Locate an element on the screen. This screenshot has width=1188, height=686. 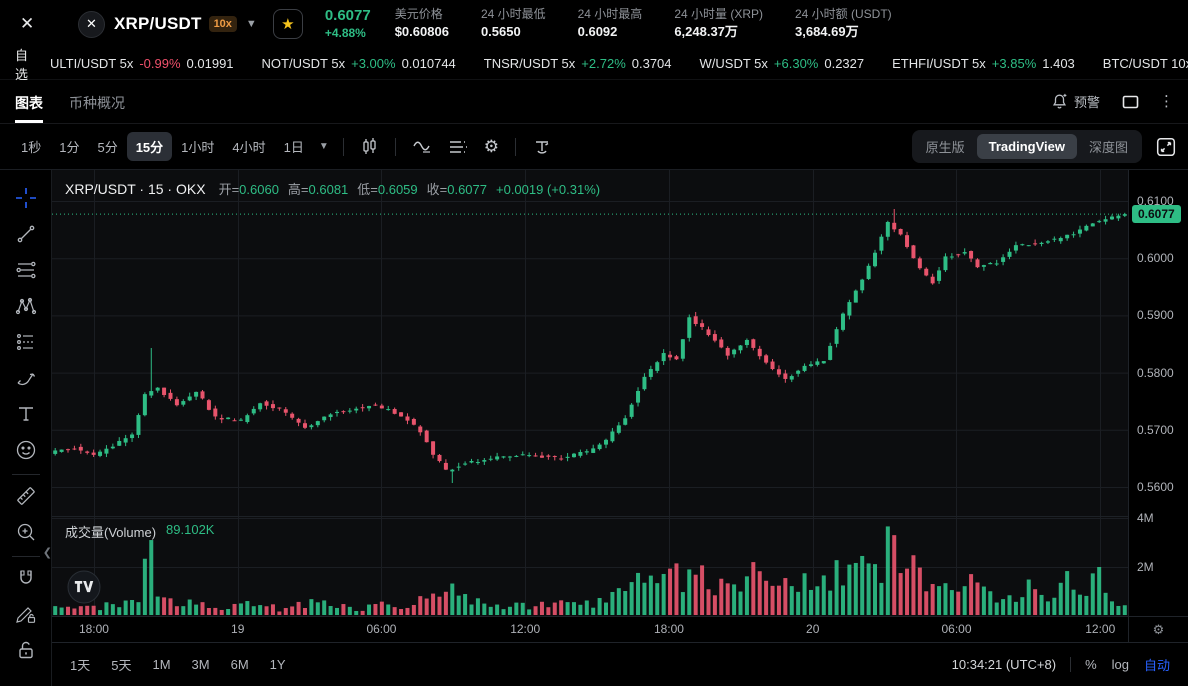
view-native: 原生版 is located at coordinates (945, 147).